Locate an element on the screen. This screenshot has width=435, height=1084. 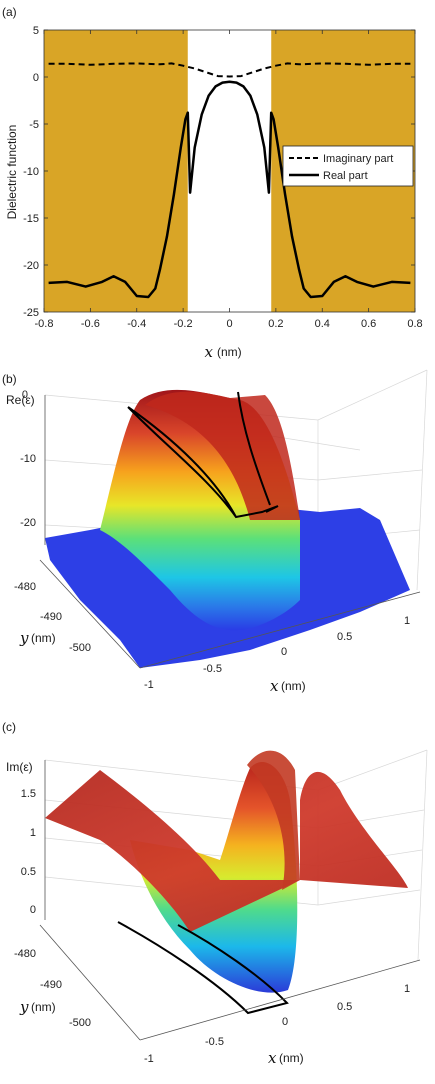
b-y-unit: (nm) is located at coordinates (43, 638).